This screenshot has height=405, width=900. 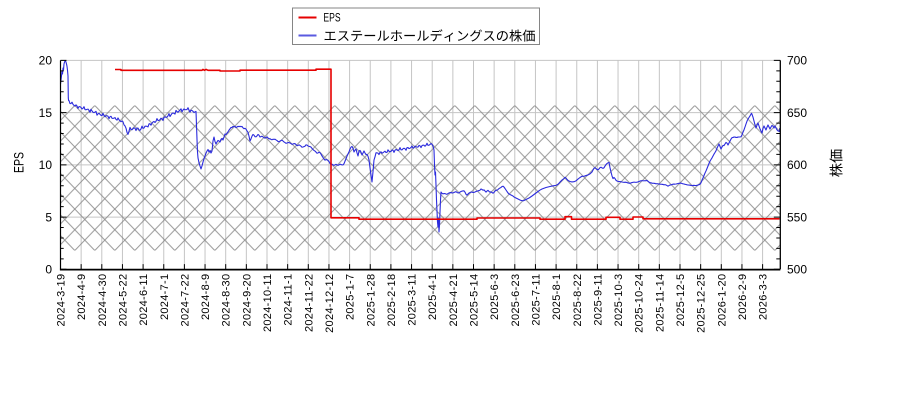 What do you see at coordinates (185, 300) in the screenshot?
I see `svg-text: 2024-7-22` at bounding box center [185, 300].